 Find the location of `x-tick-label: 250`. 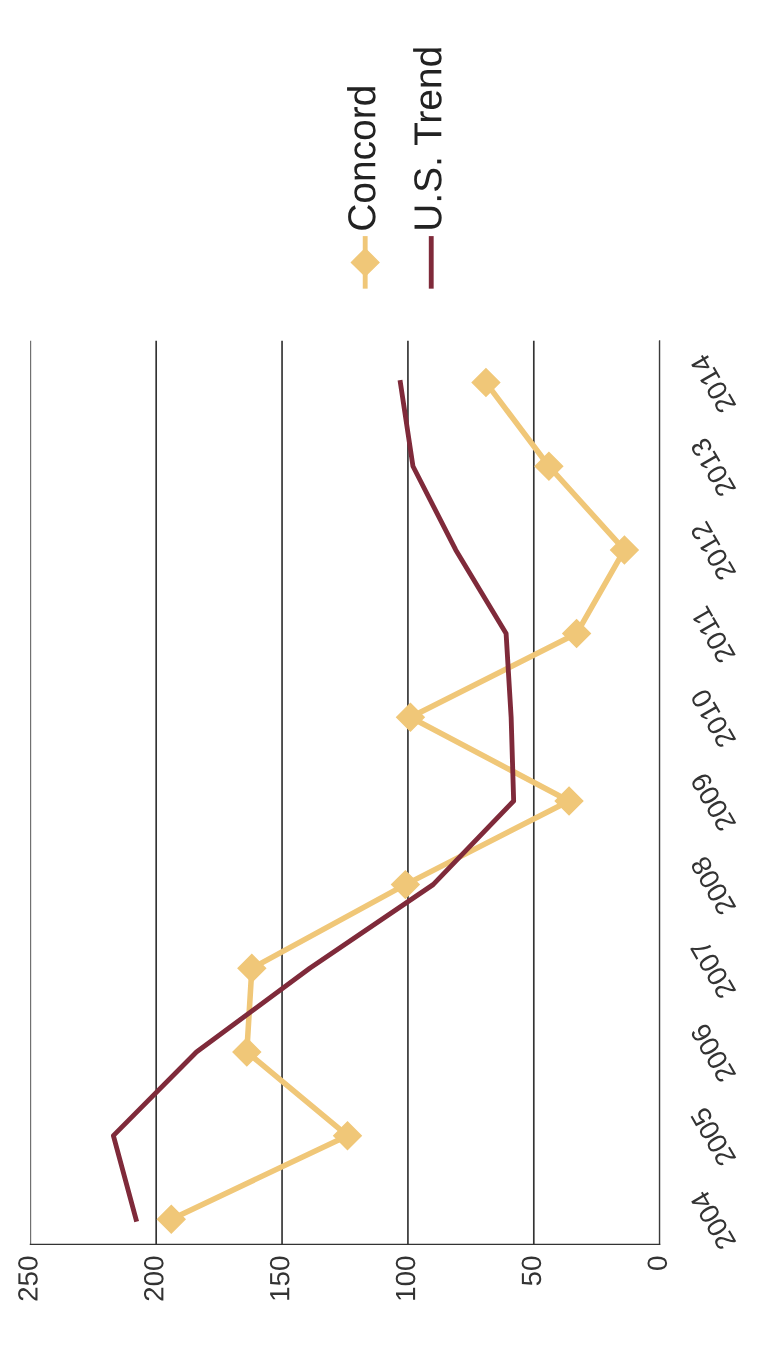

x-tick-label: 250 is located at coordinates (28, 1278).